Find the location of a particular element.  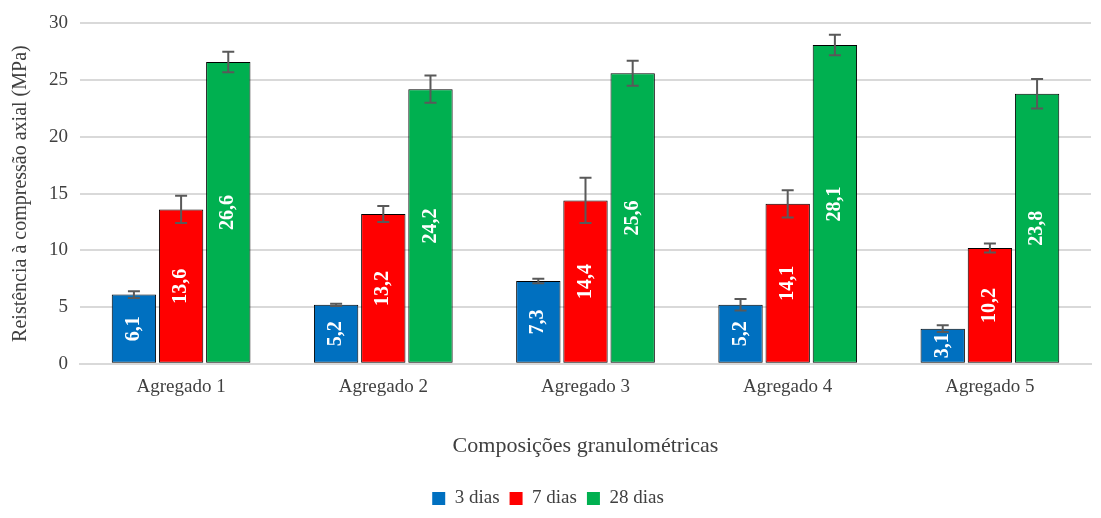

data-label: 14,1 is located at coordinates (785, 283).